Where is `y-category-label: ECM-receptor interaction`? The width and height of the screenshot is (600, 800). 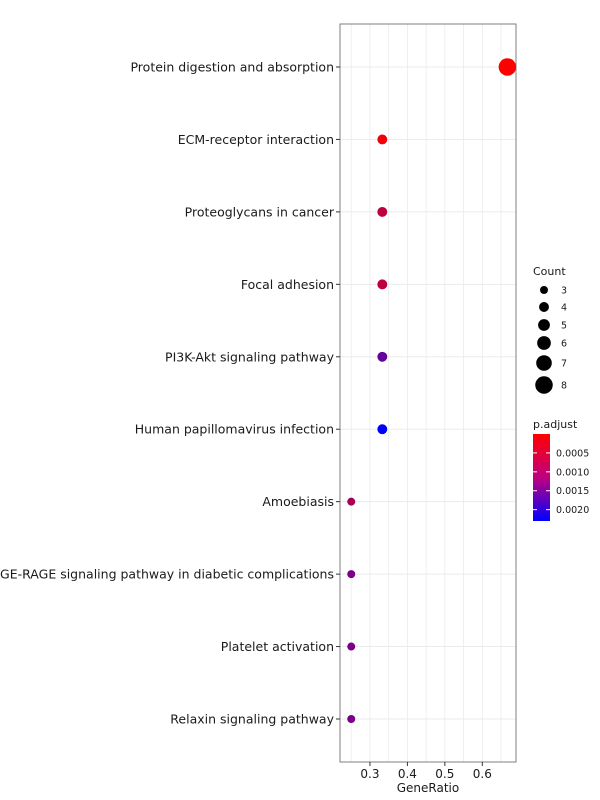
y-category-label: ECM-receptor interaction is located at coordinates (256, 139).